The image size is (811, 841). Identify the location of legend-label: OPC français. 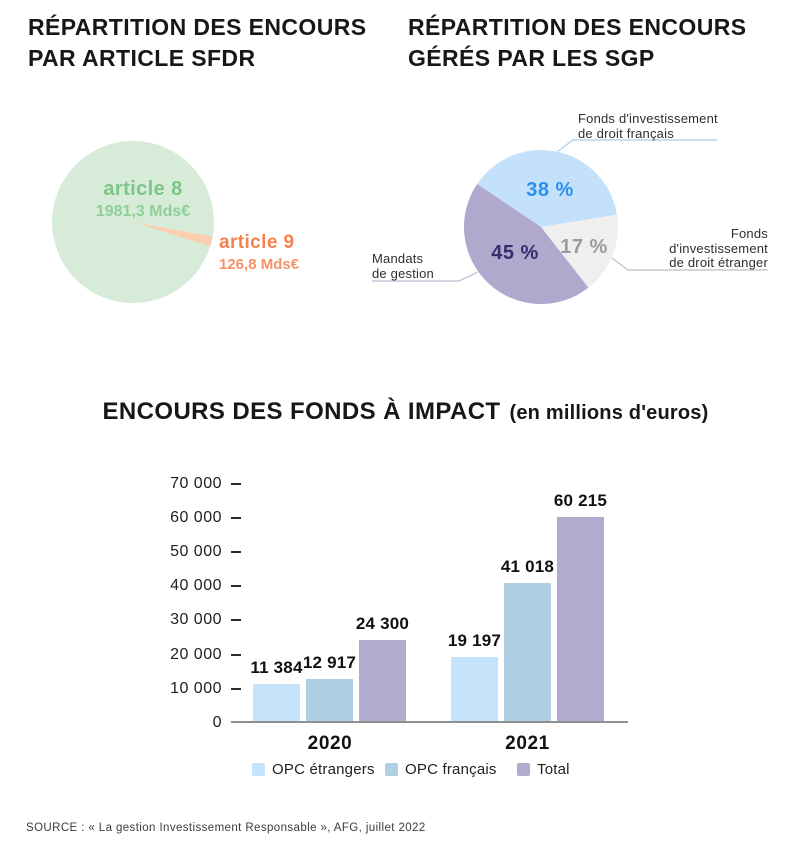
(451, 769).